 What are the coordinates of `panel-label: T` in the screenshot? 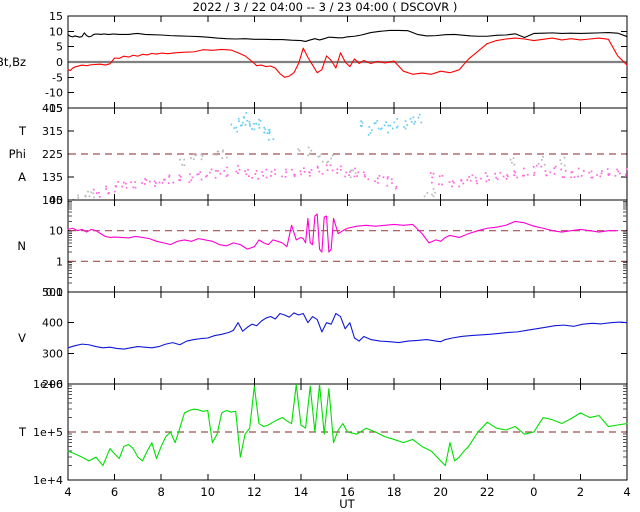 It's located at (22, 432).